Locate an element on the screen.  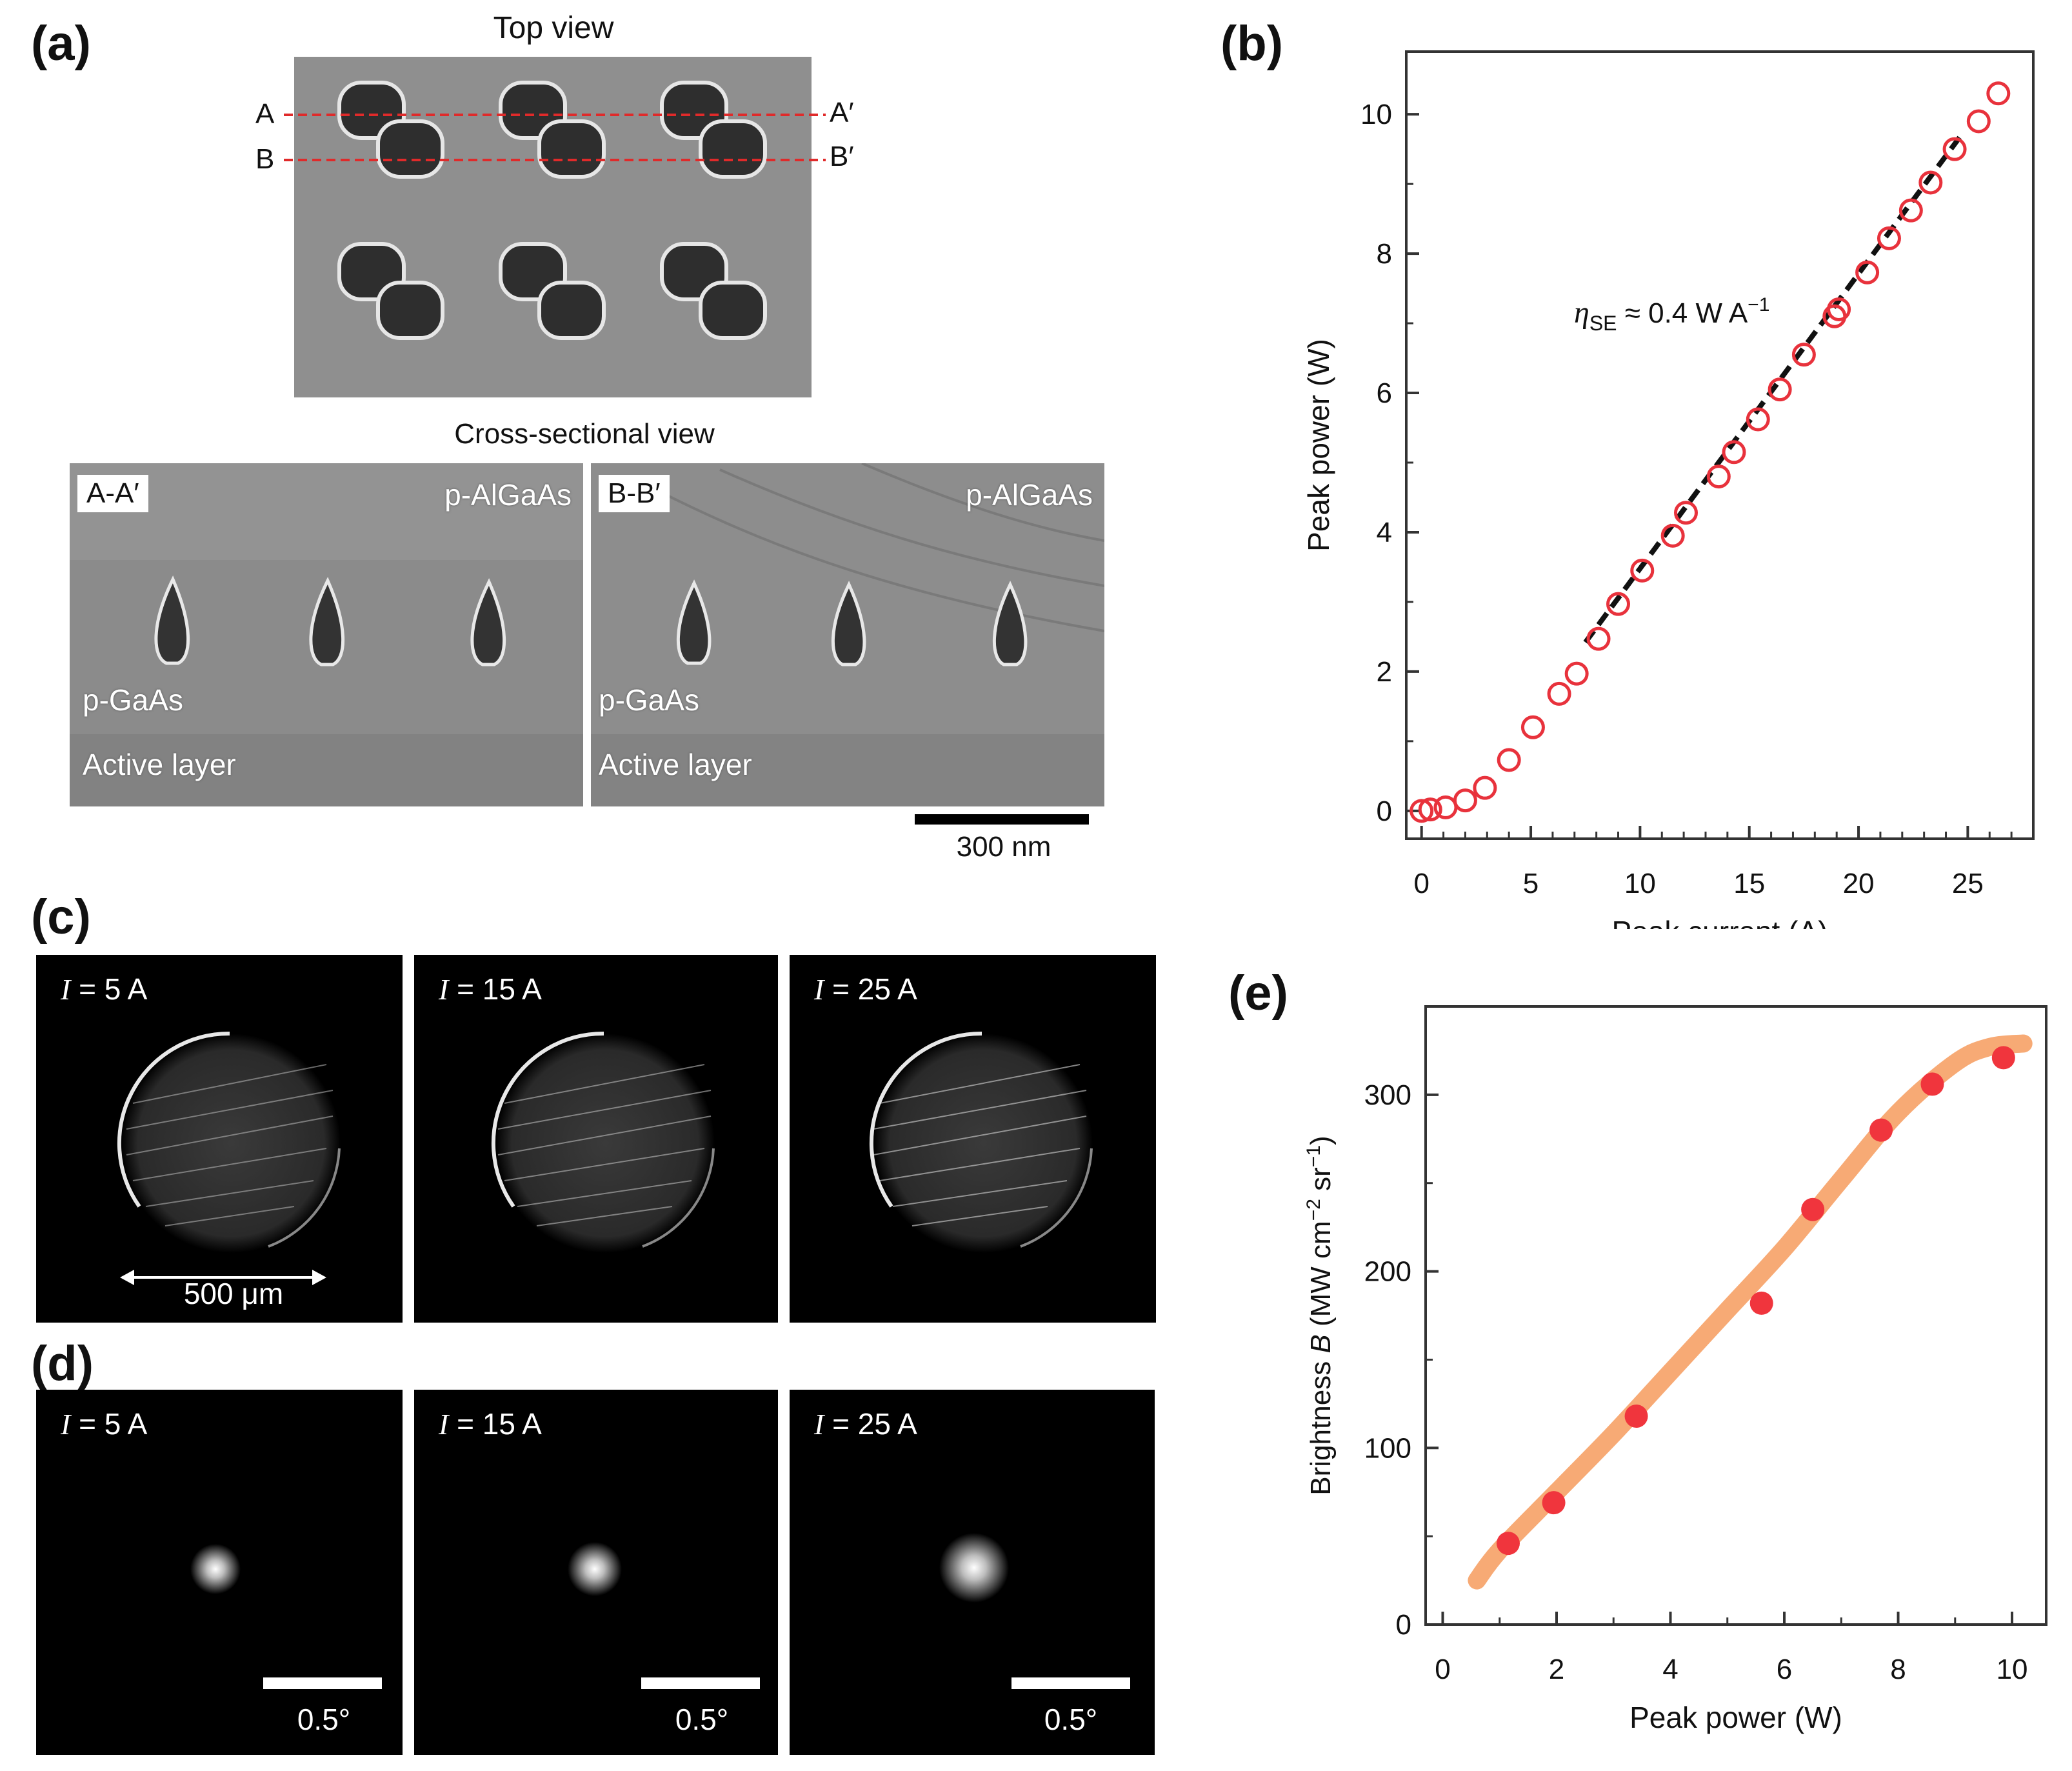
scale-bar-300nm is located at coordinates (1002, 819).